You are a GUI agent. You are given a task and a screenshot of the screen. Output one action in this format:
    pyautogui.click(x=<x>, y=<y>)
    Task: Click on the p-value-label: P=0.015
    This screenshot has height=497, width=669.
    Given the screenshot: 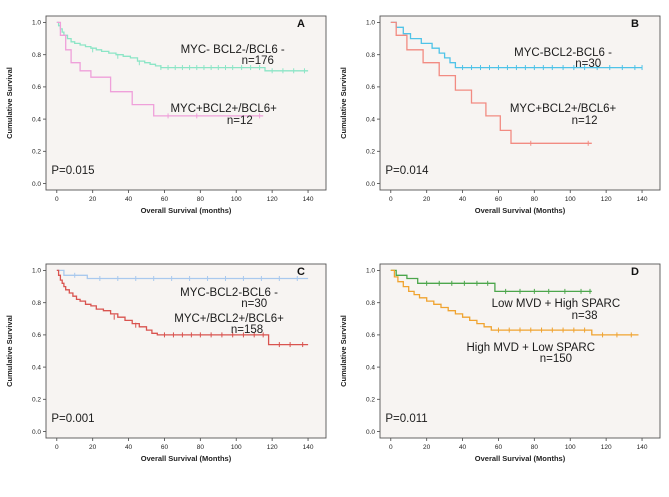 What is the action you would take?
    pyautogui.click(x=73, y=170)
    